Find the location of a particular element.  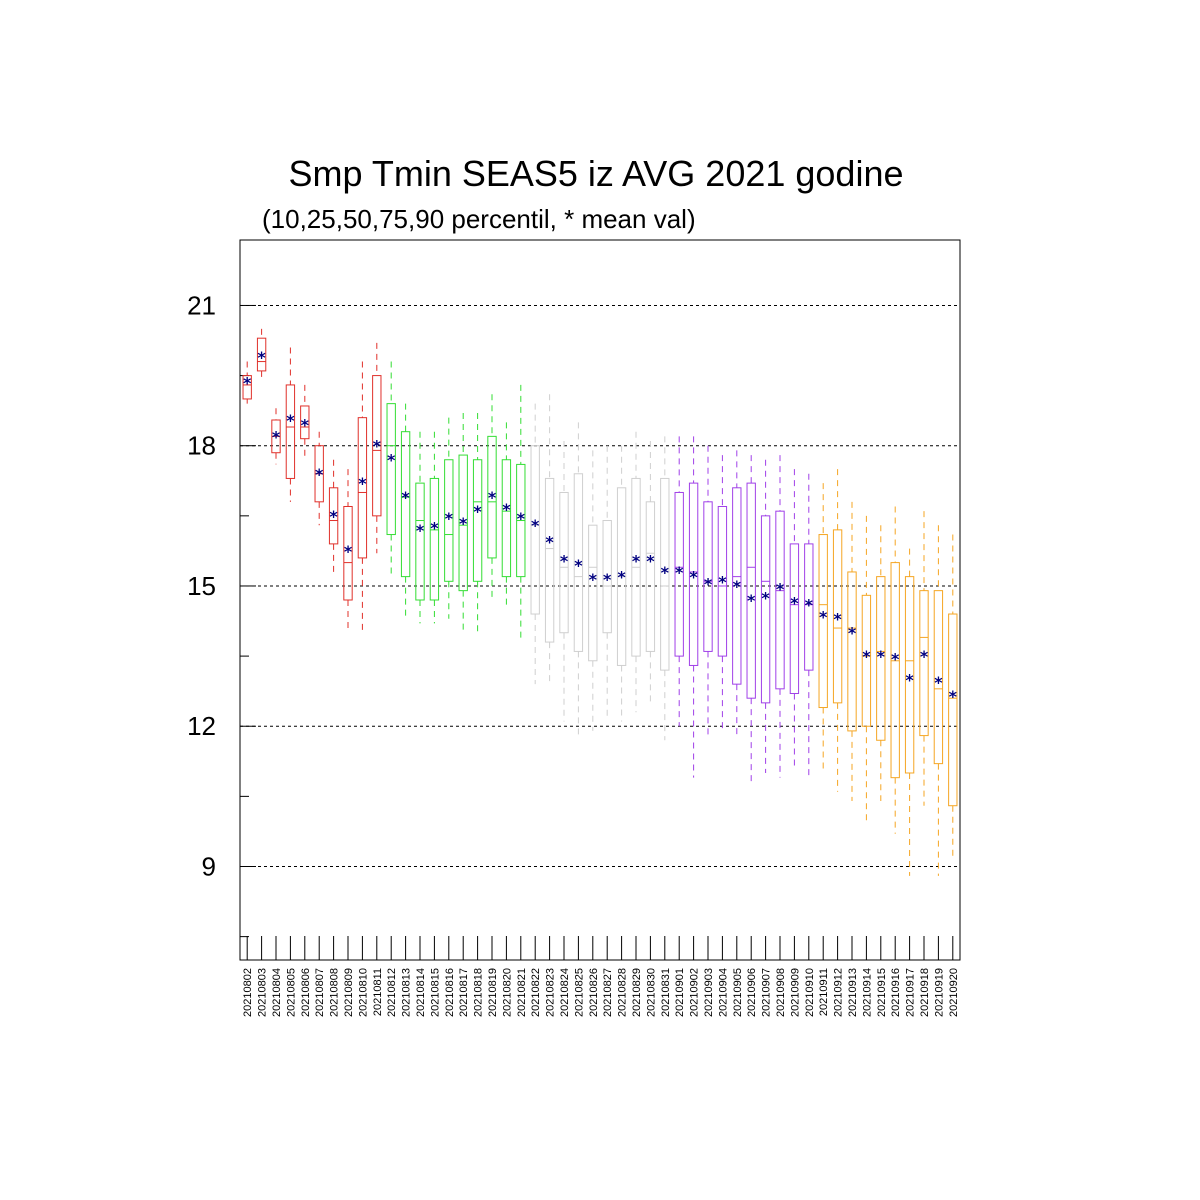

x-tick-label: 20210831 is located at coordinates (666, 992).